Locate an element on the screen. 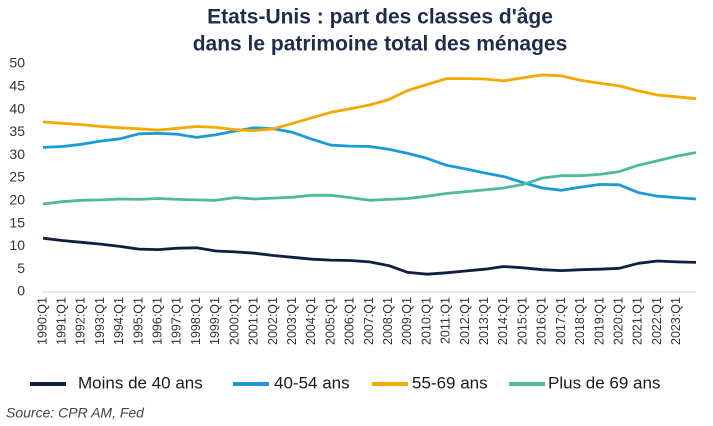 This screenshot has height=426, width=713. x-tick-label: 2004:Q1 is located at coordinates (311, 321).